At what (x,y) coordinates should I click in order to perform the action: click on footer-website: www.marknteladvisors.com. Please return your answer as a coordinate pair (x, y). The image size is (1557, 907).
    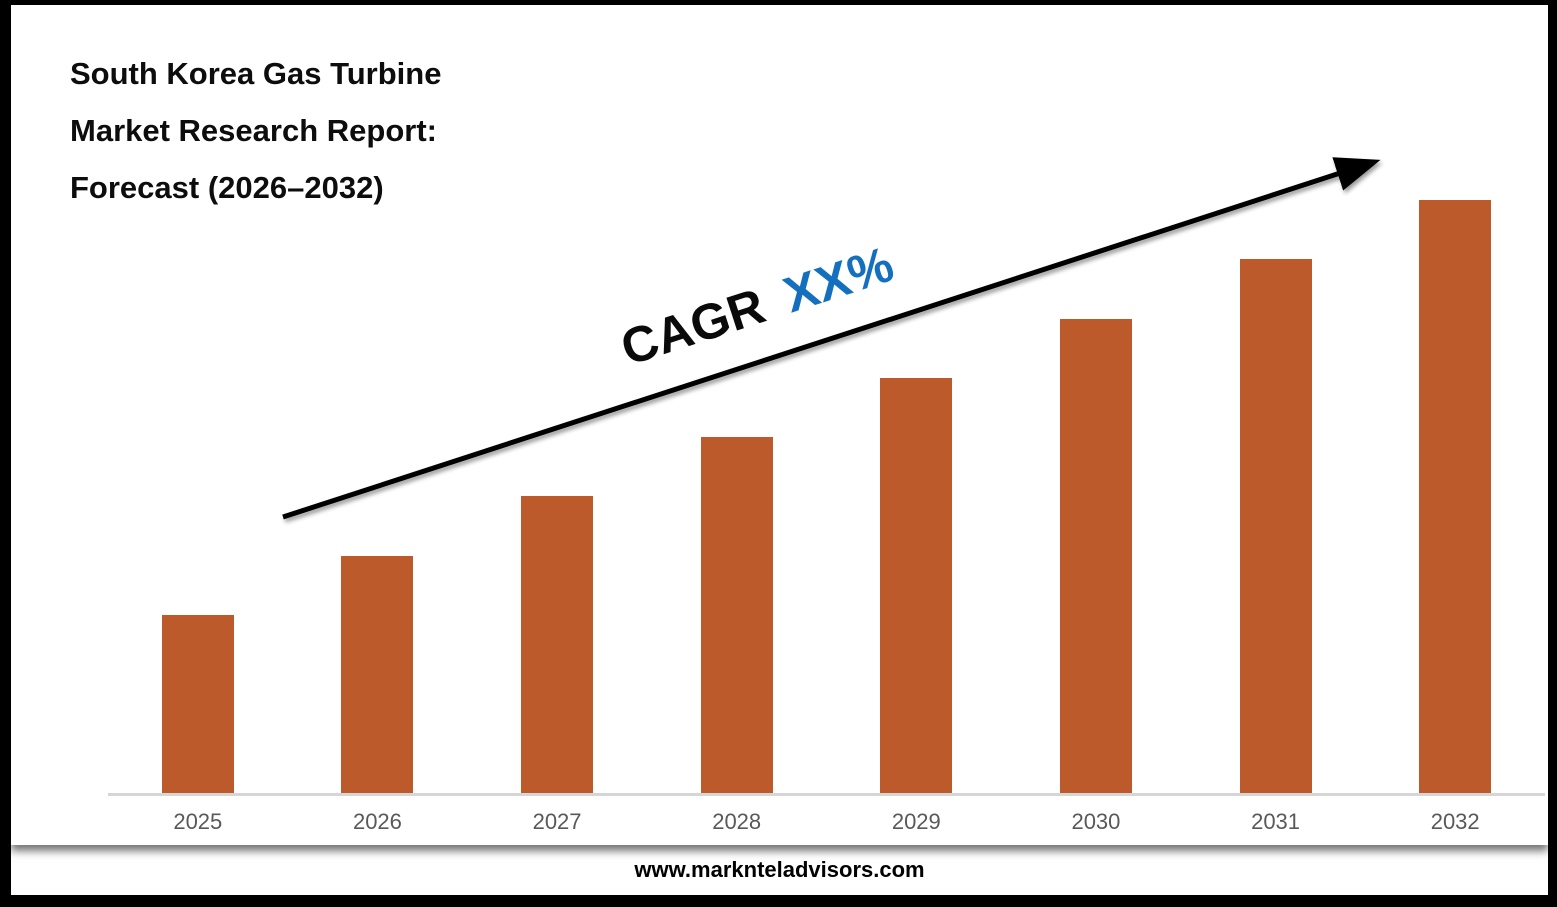
    Looking at the image, I should click on (779, 869).